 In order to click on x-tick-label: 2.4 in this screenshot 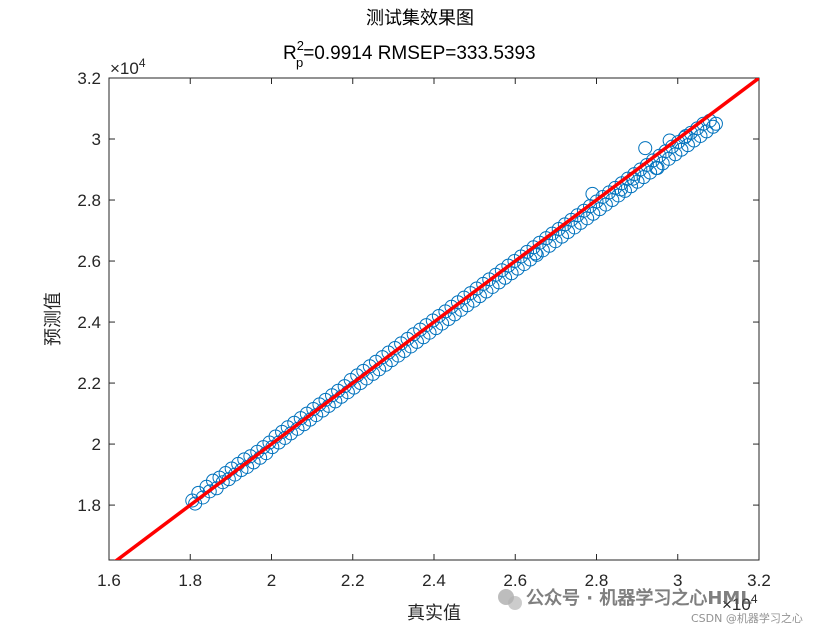, I will do `click(434, 580)`.